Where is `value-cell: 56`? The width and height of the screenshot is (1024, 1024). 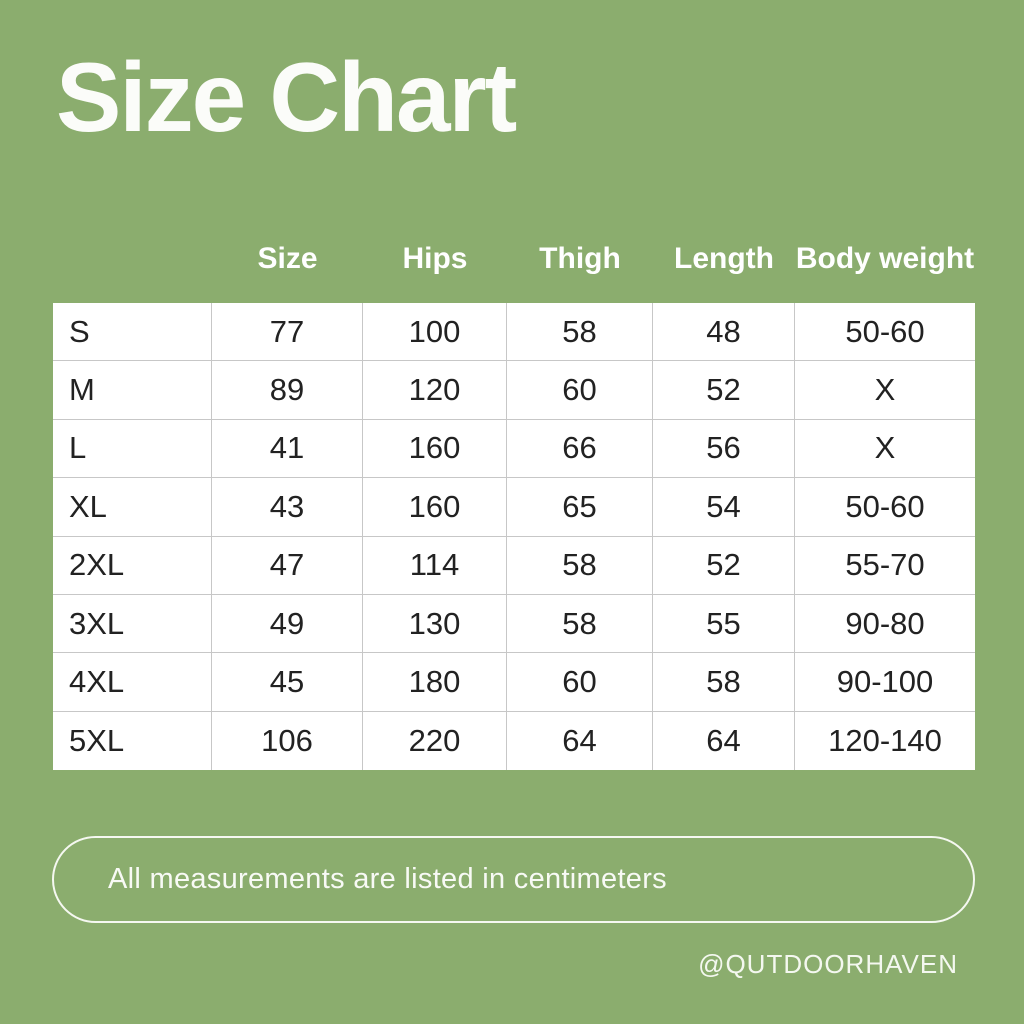 value-cell: 56 is located at coordinates (724, 449).